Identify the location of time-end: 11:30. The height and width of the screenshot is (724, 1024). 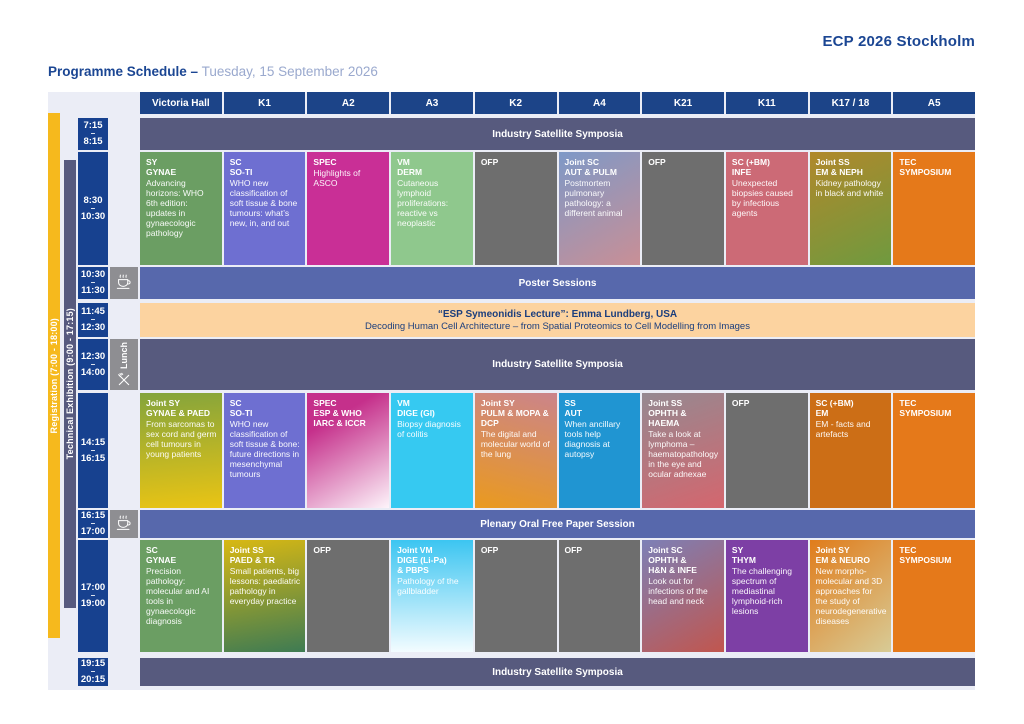
(93, 290).